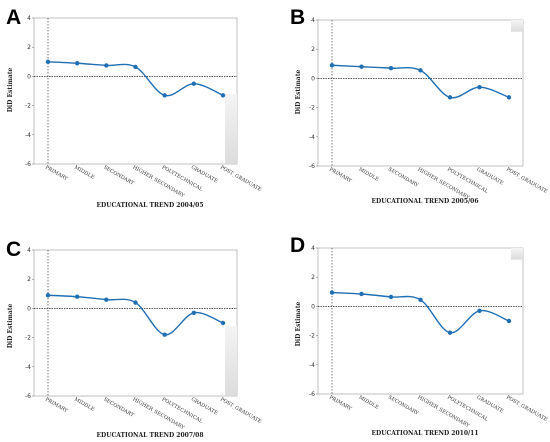 The height and width of the screenshot is (442, 550). What do you see at coordinates (424, 201) in the screenshot?
I see `x-axis-label: EDUCATIONAL TREND 2005/06` at bounding box center [424, 201].